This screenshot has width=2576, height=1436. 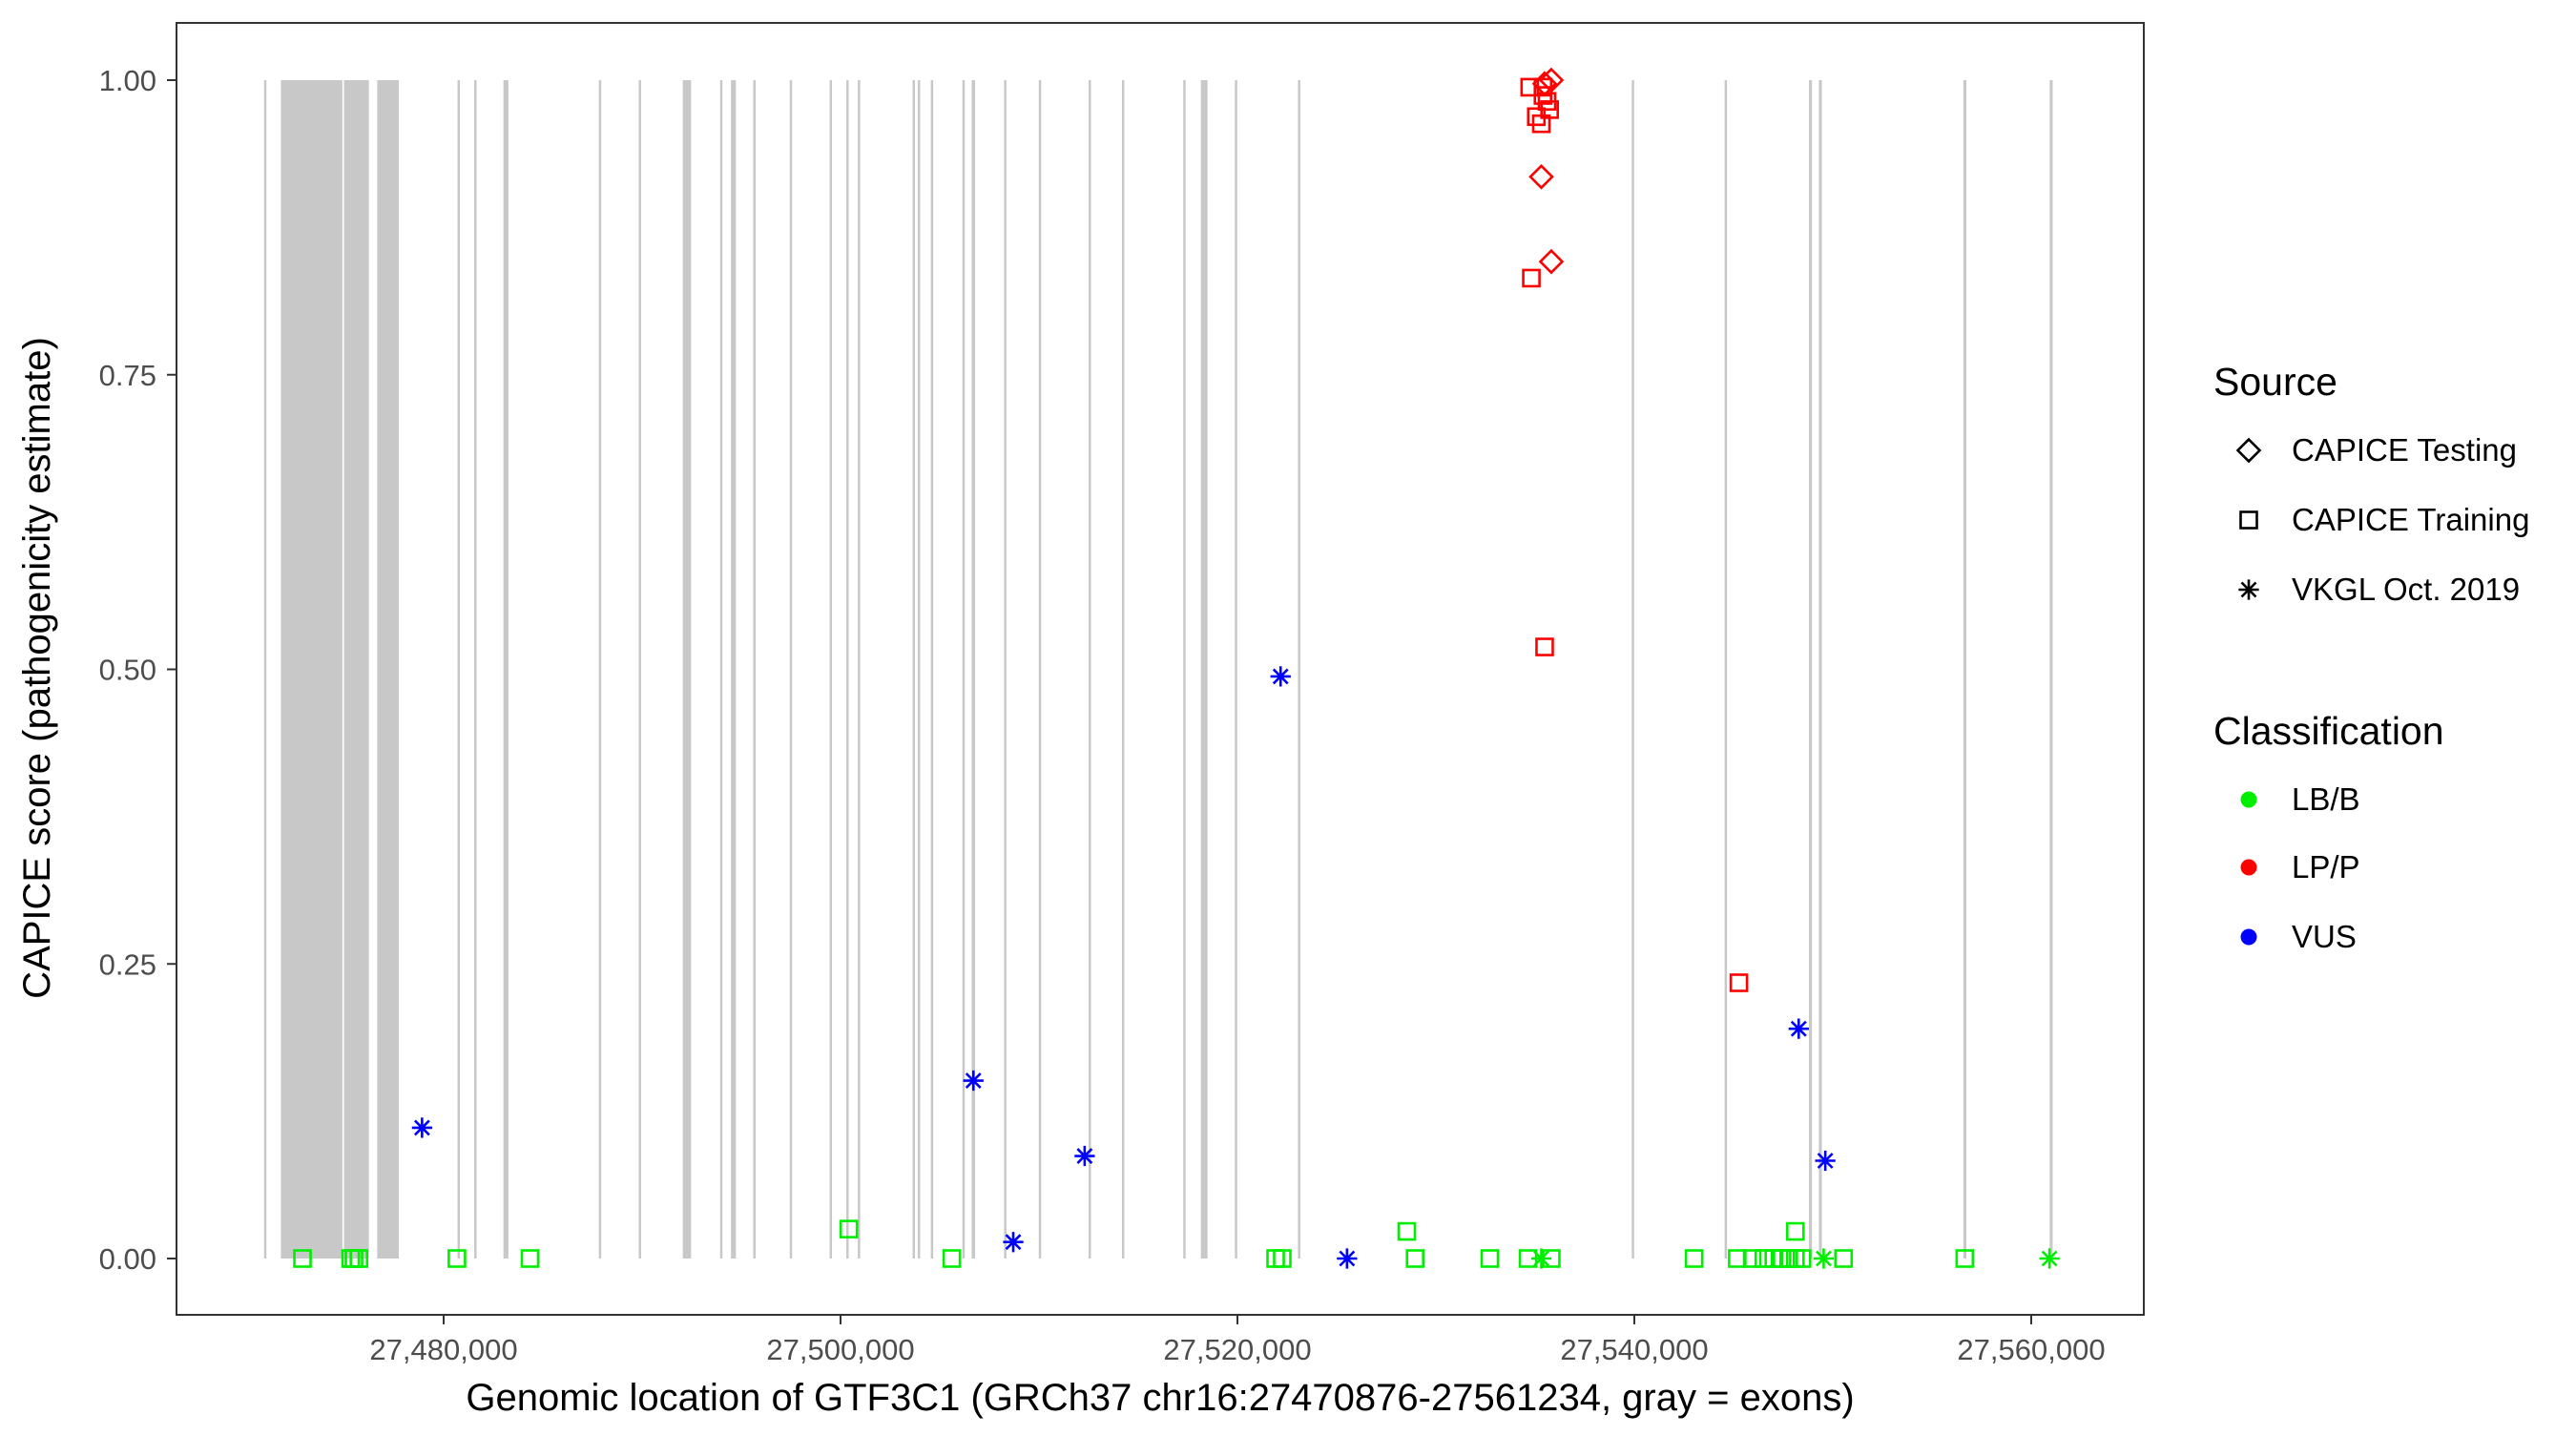 I want to click on y-tick-label: 0.25, so click(x=127, y=964).